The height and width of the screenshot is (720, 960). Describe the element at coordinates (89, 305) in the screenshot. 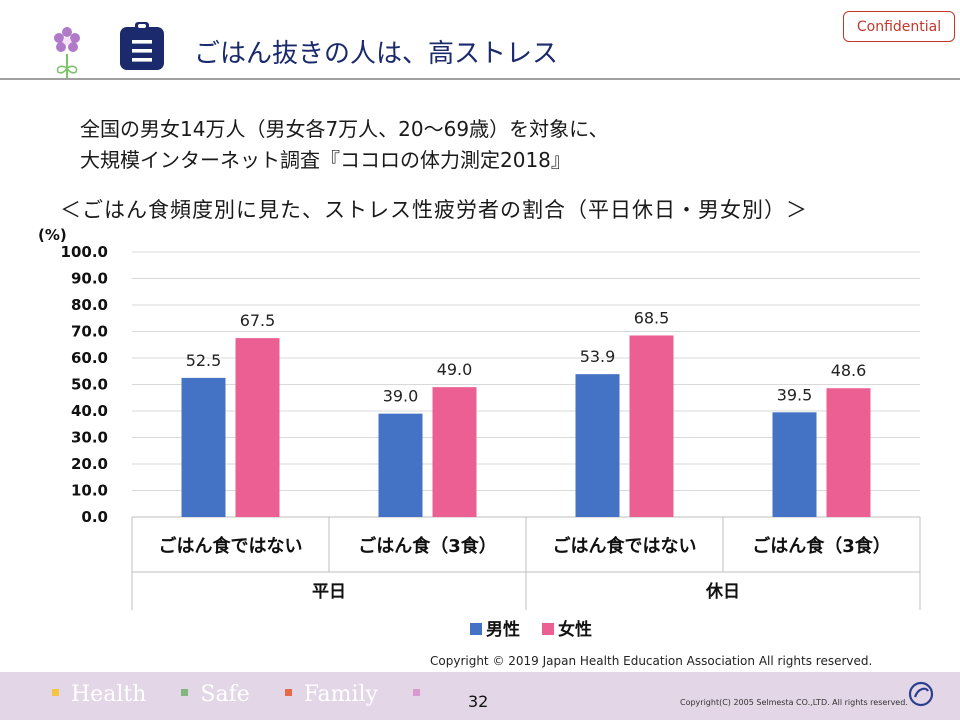

I see `y-tick-label: 80.0` at that location.